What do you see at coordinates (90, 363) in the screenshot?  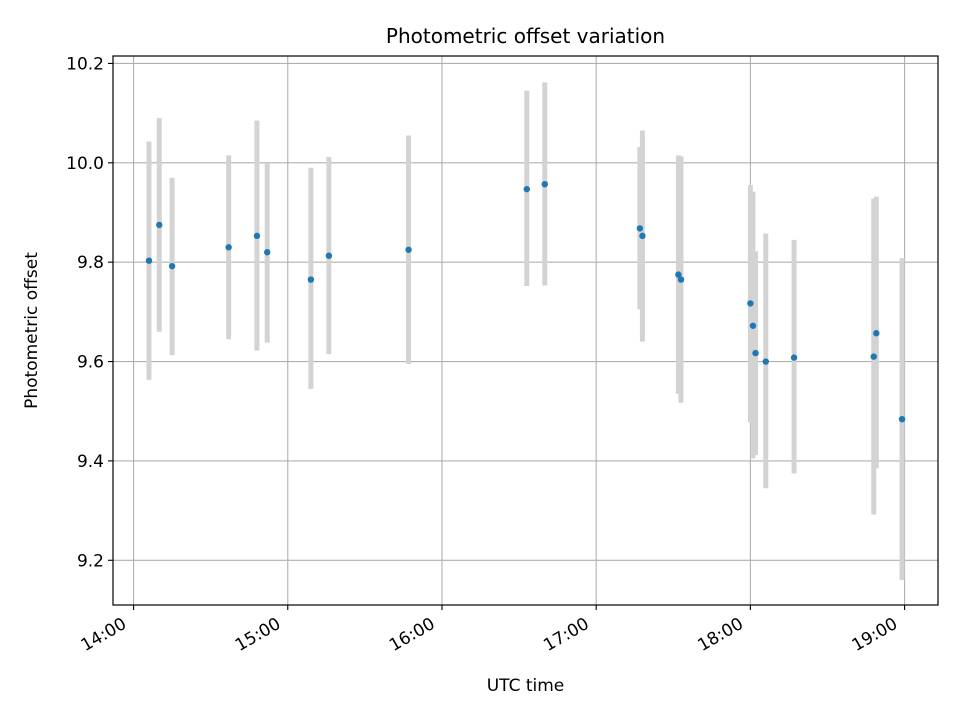 I see `y-tick-label: 9.6` at bounding box center [90, 363].